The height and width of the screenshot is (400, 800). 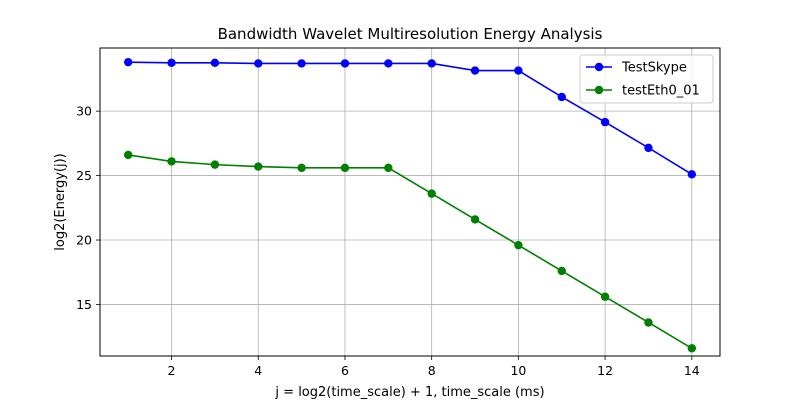 I want to click on legend-item: testEth0_01, so click(x=643, y=91).